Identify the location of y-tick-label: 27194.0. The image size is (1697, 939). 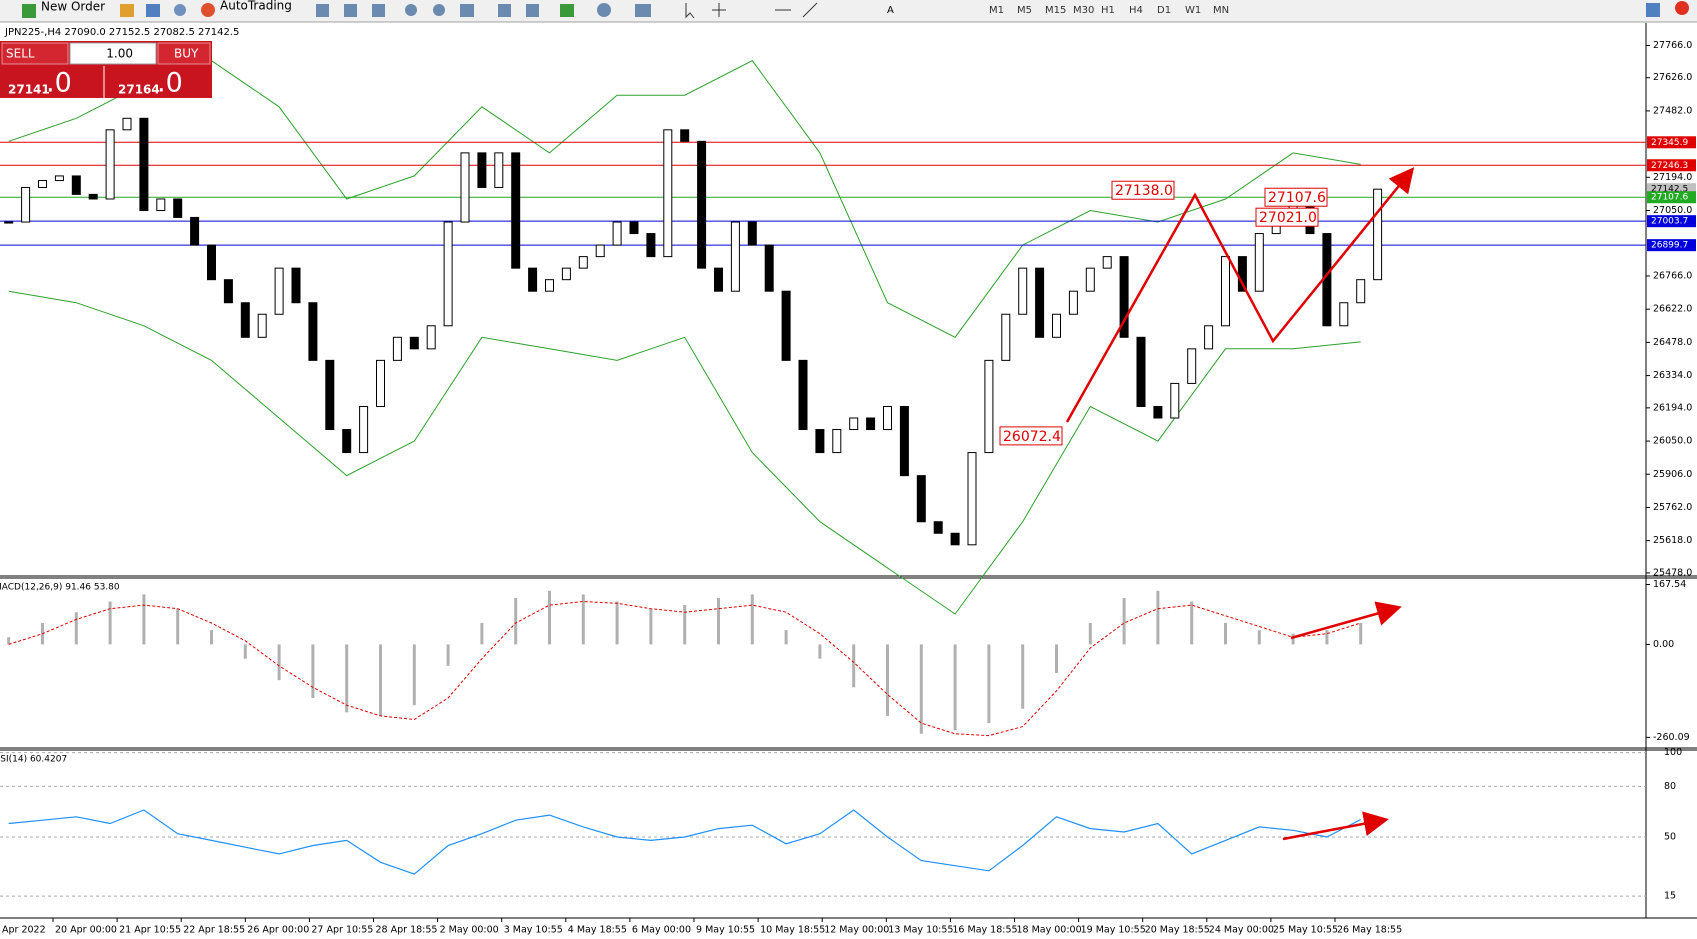
(1672, 177).